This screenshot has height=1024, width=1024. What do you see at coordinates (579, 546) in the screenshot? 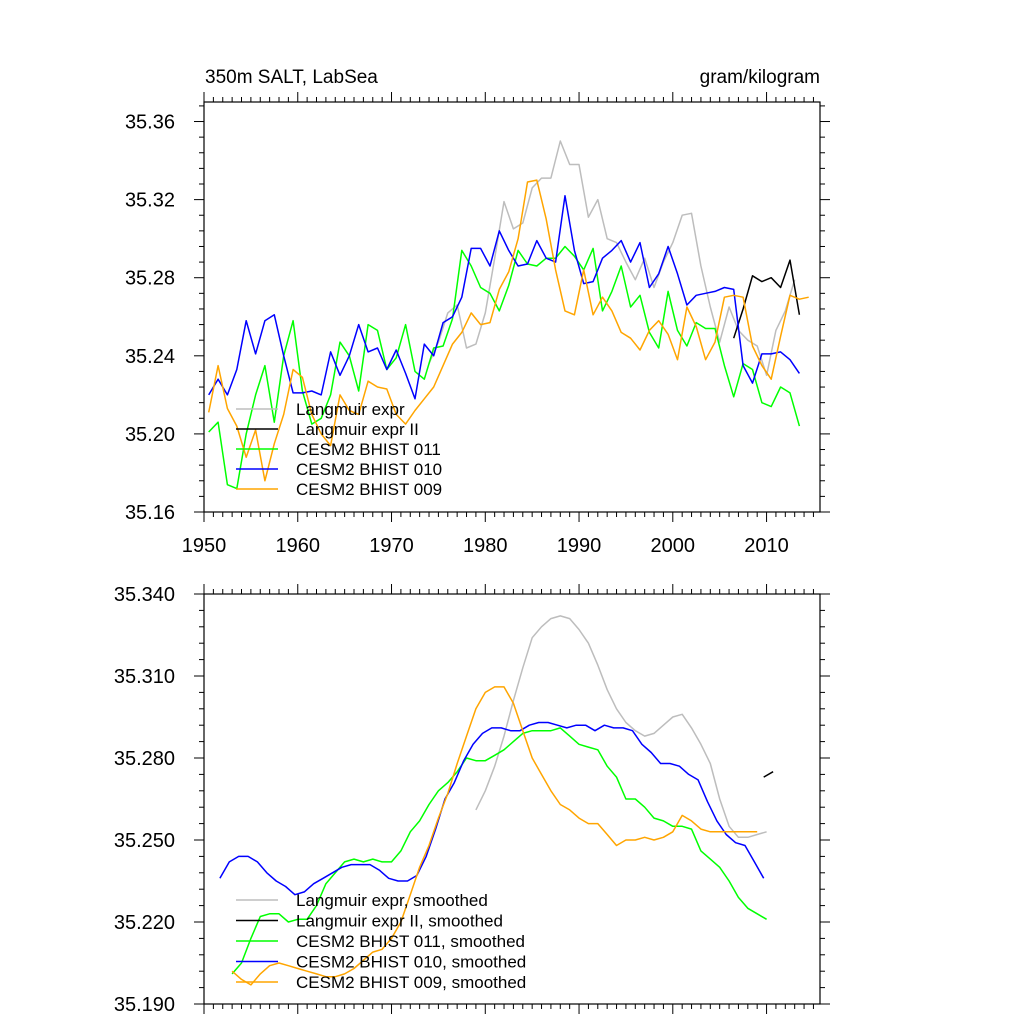
I see `x-tick-label: 1990` at bounding box center [579, 546].